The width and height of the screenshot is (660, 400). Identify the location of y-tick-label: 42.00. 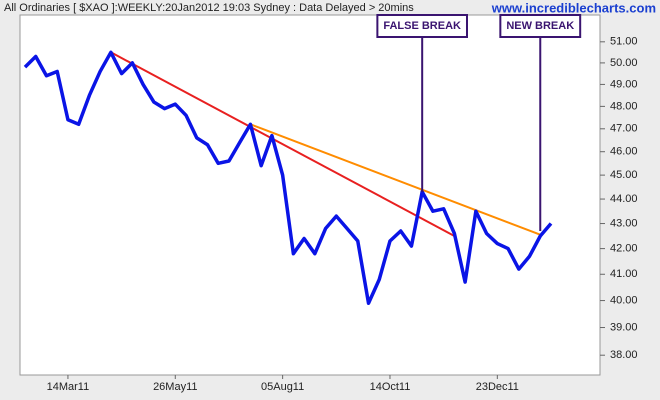
(624, 249).